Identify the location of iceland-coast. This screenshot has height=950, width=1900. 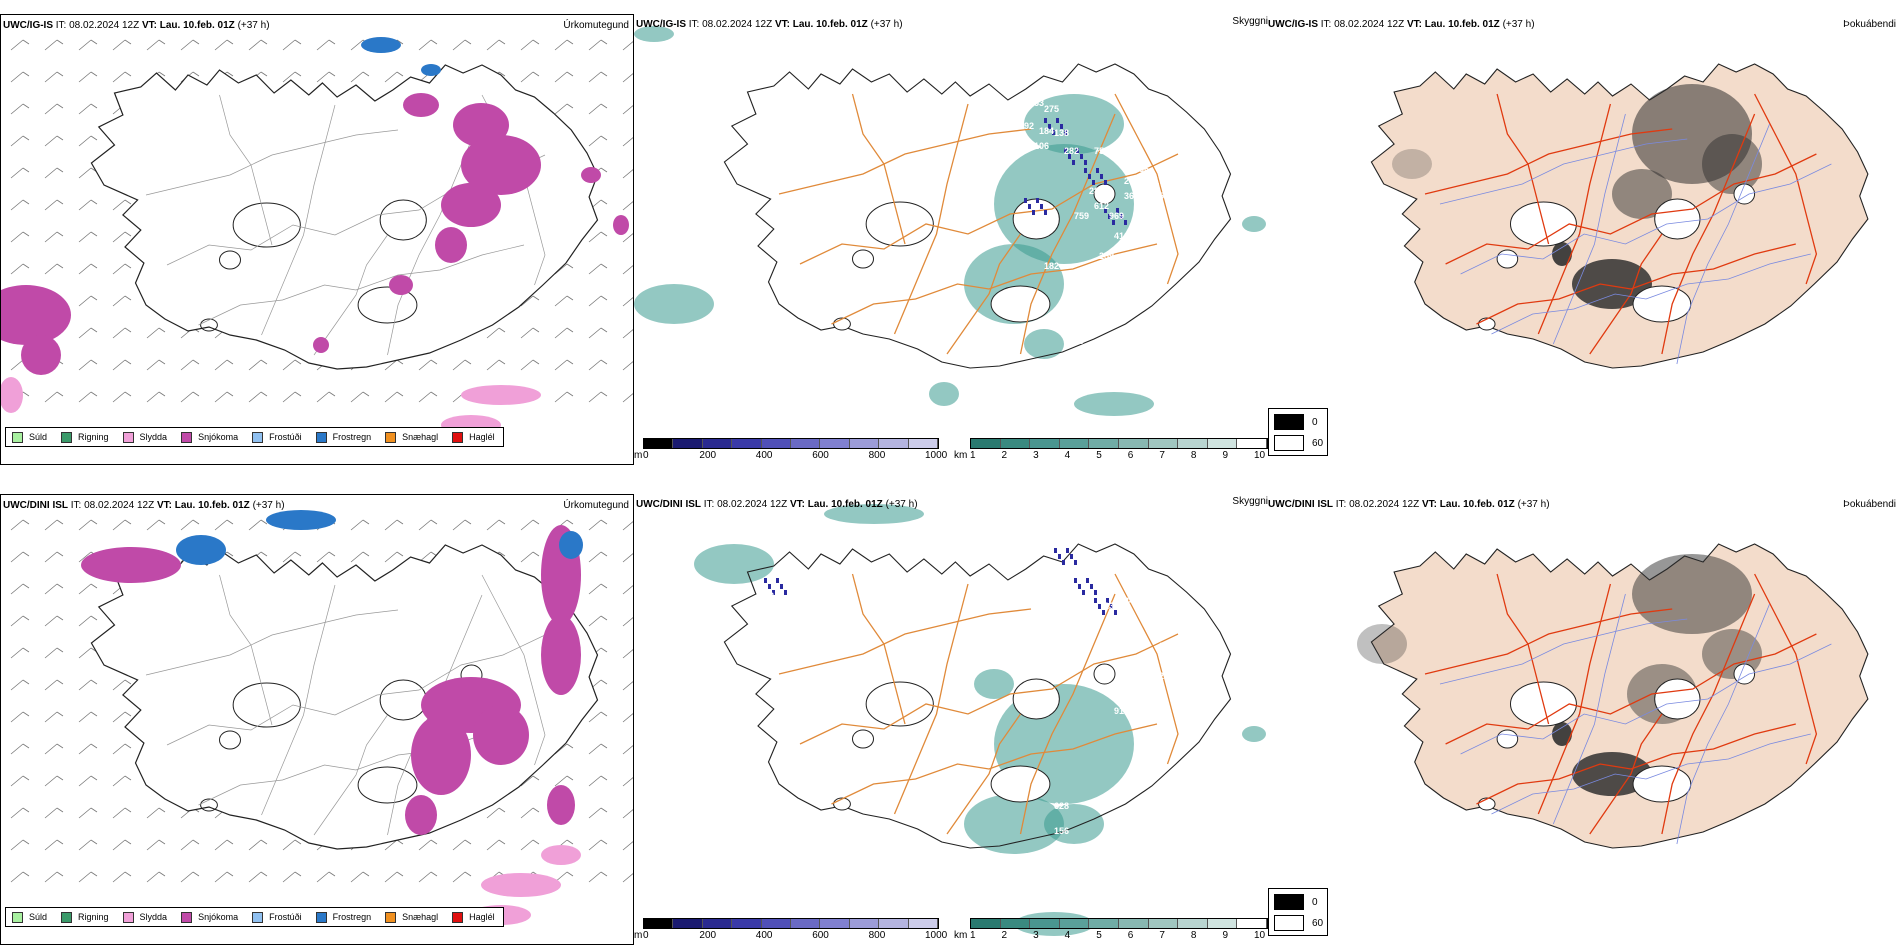
(977, 696).